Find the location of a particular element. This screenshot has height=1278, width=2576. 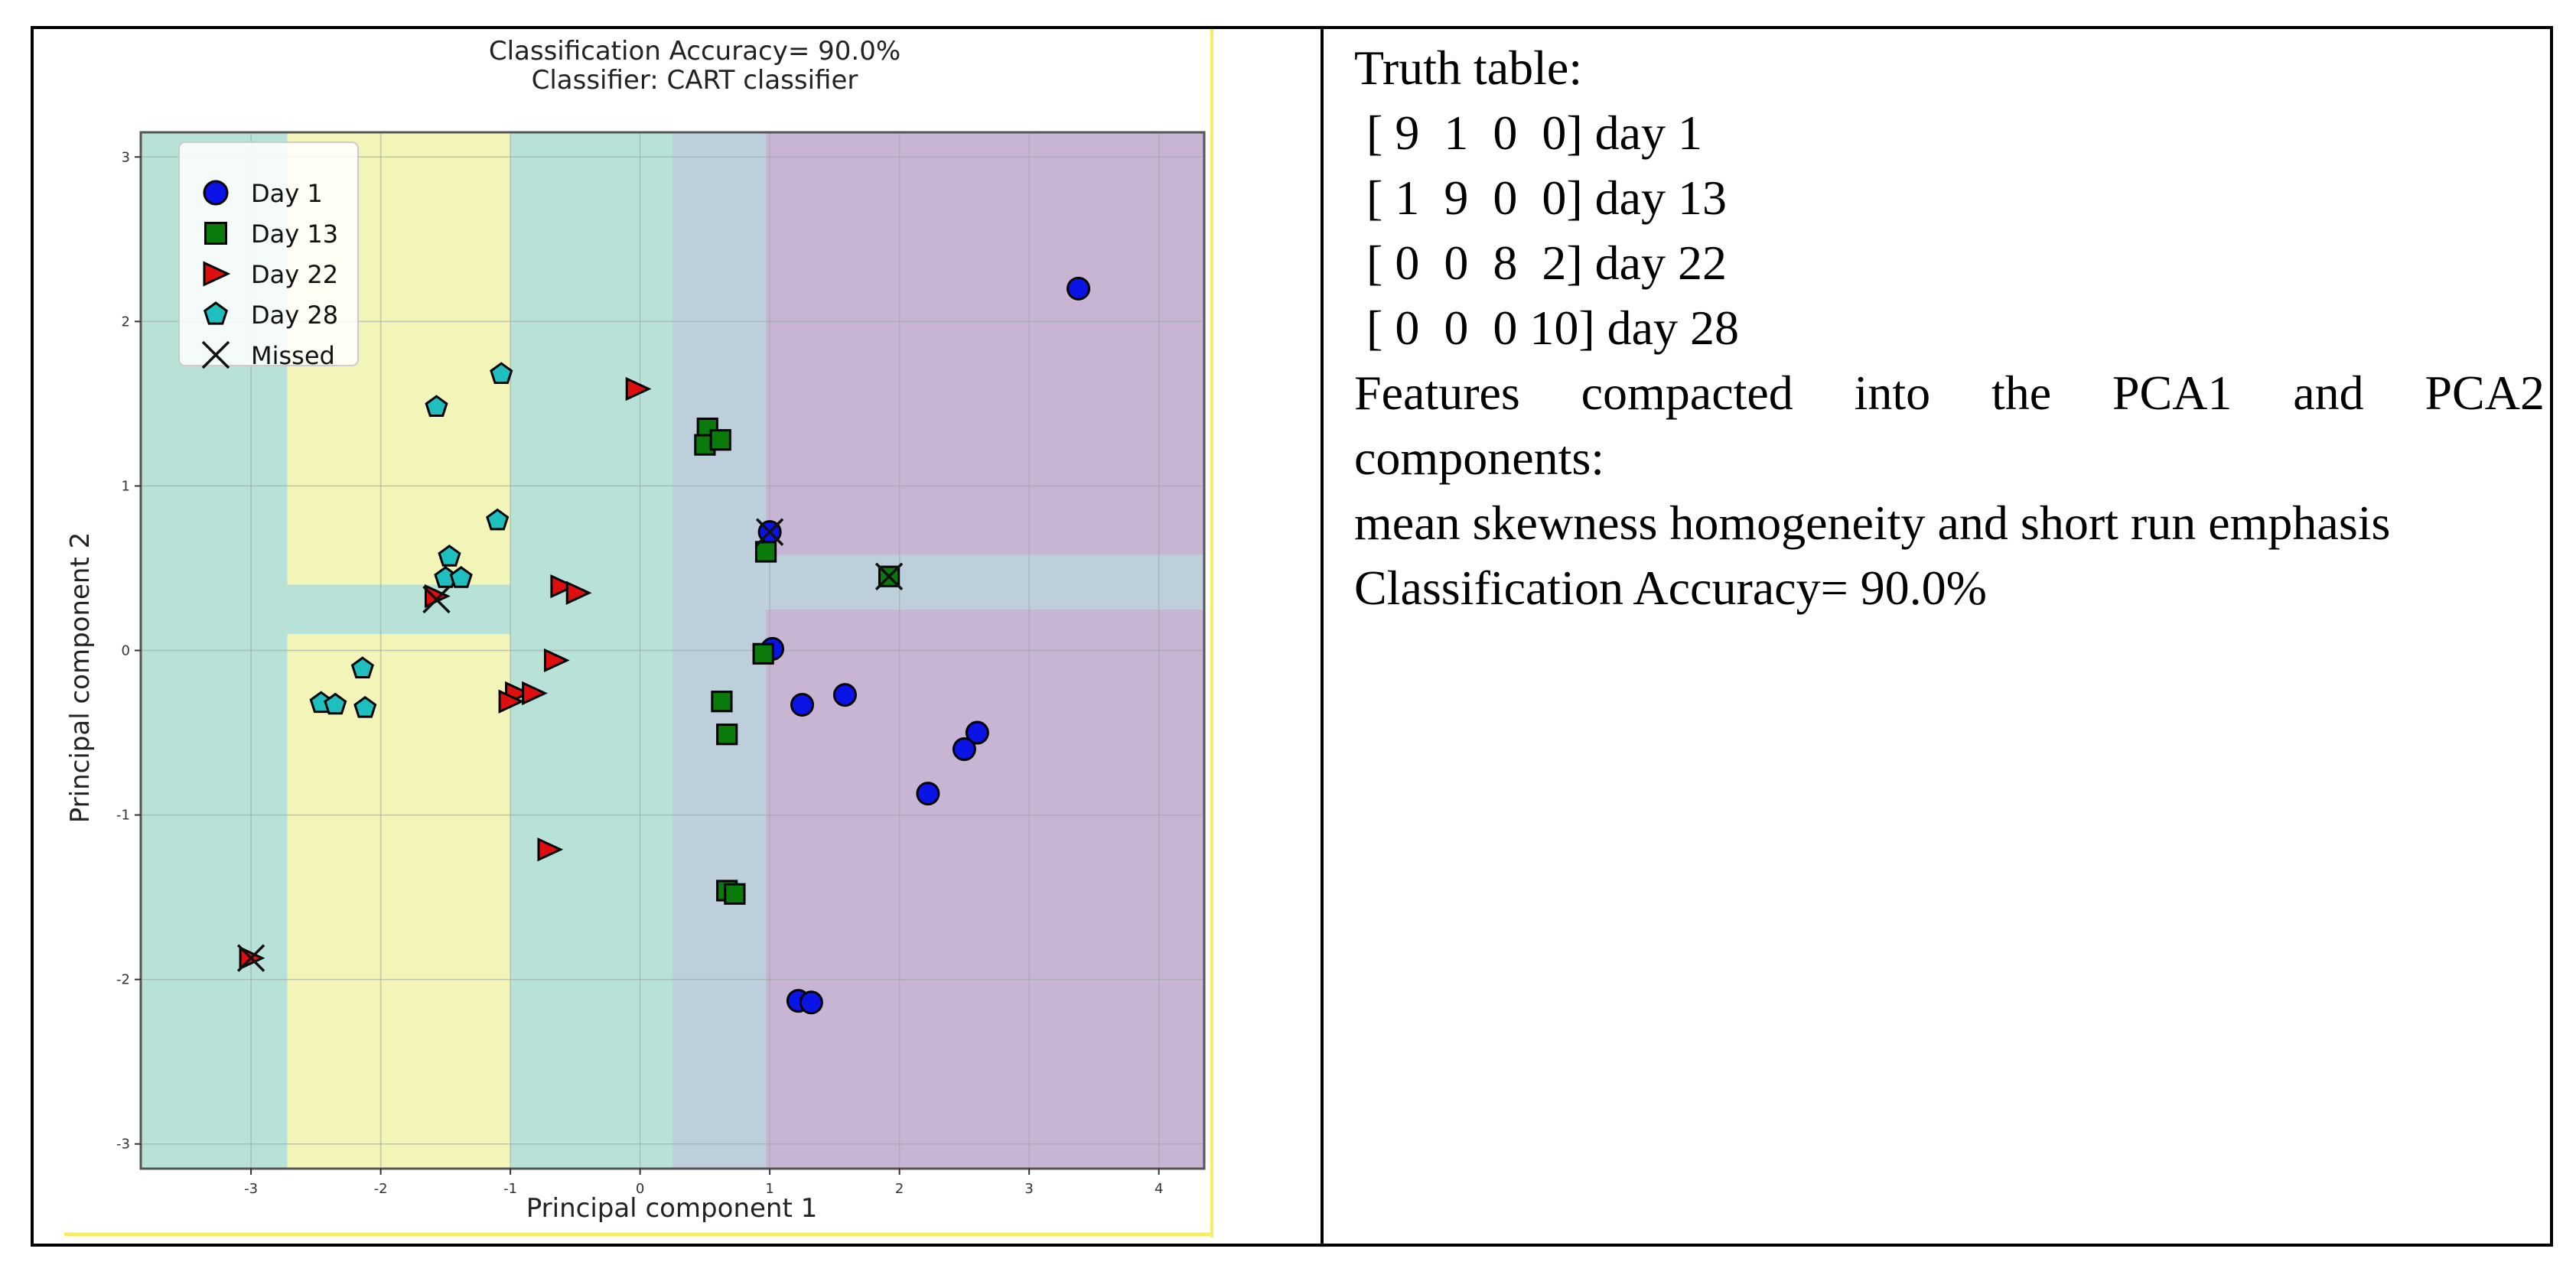

legend-label-day-28: Day 28 is located at coordinates (295, 315).